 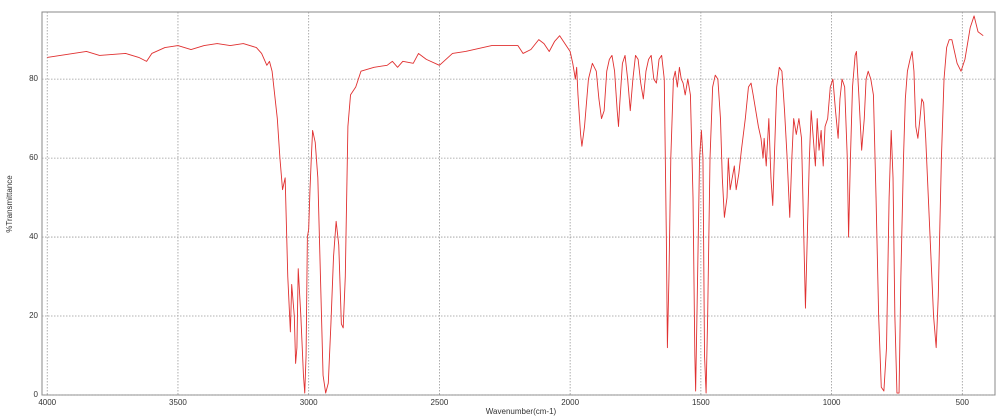 What do you see at coordinates (9, 204) in the screenshot?
I see `y-axis-label: %Transmittance` at bounding box center [9, 204].